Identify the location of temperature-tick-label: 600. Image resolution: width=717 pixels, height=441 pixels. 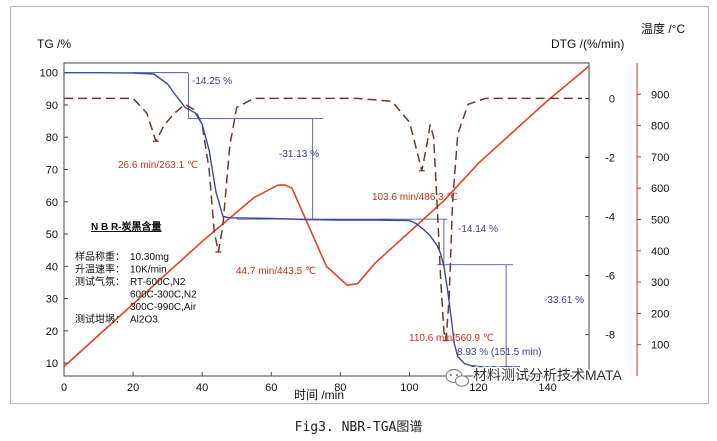
(660, 189).